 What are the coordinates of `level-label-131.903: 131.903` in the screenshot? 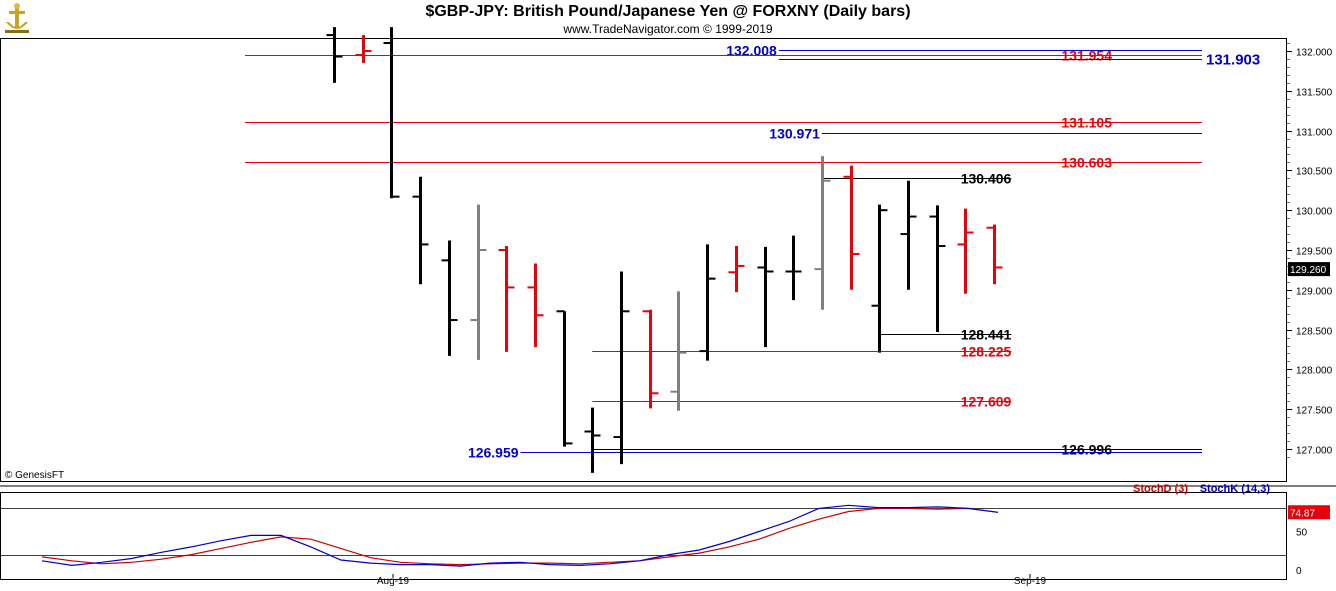 It's located at (1233, 60).